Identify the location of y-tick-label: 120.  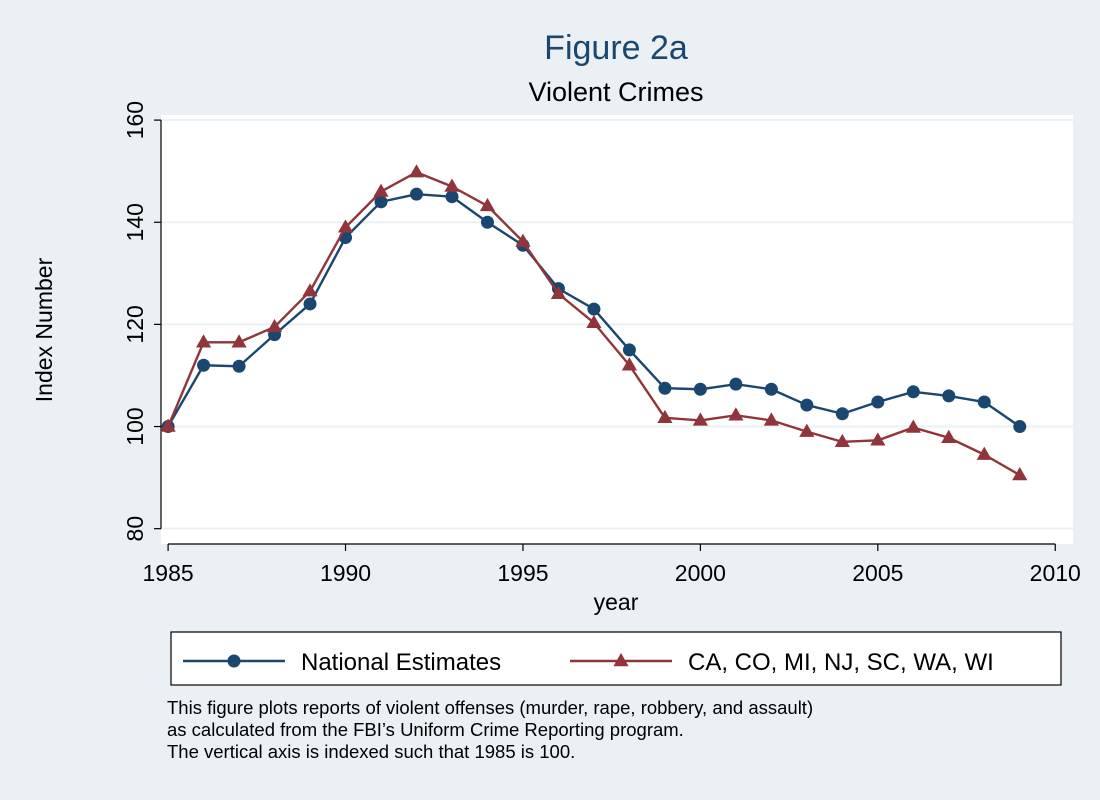
(135, 324).